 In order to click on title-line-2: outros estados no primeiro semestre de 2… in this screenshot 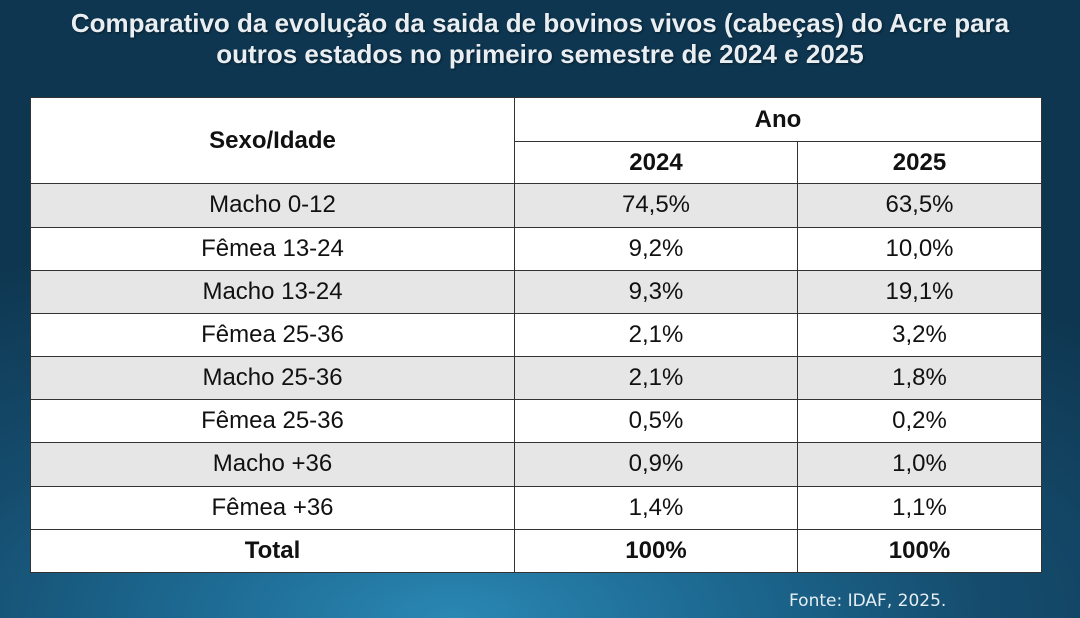, I will do `click(540, 54)`.